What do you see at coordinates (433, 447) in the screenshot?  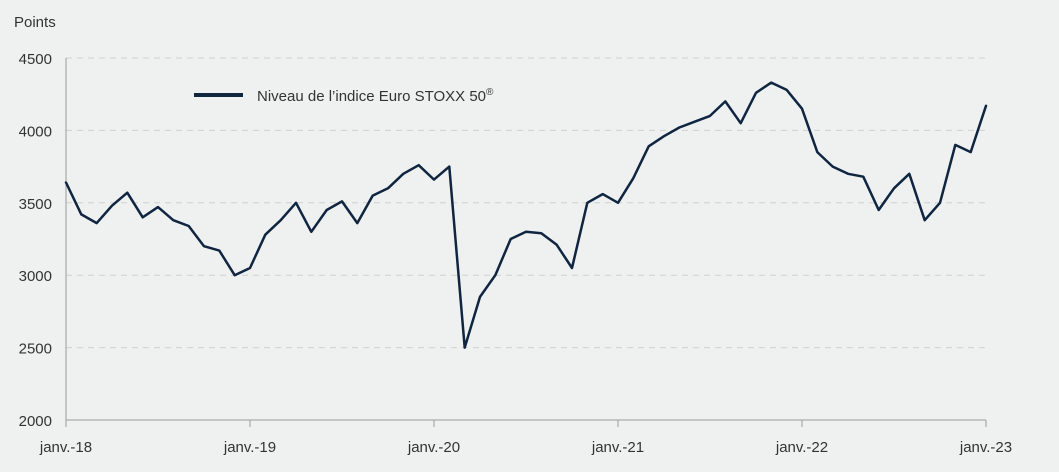 I see `x-tick-label: janv.-20` at bounding box center [433, 447].